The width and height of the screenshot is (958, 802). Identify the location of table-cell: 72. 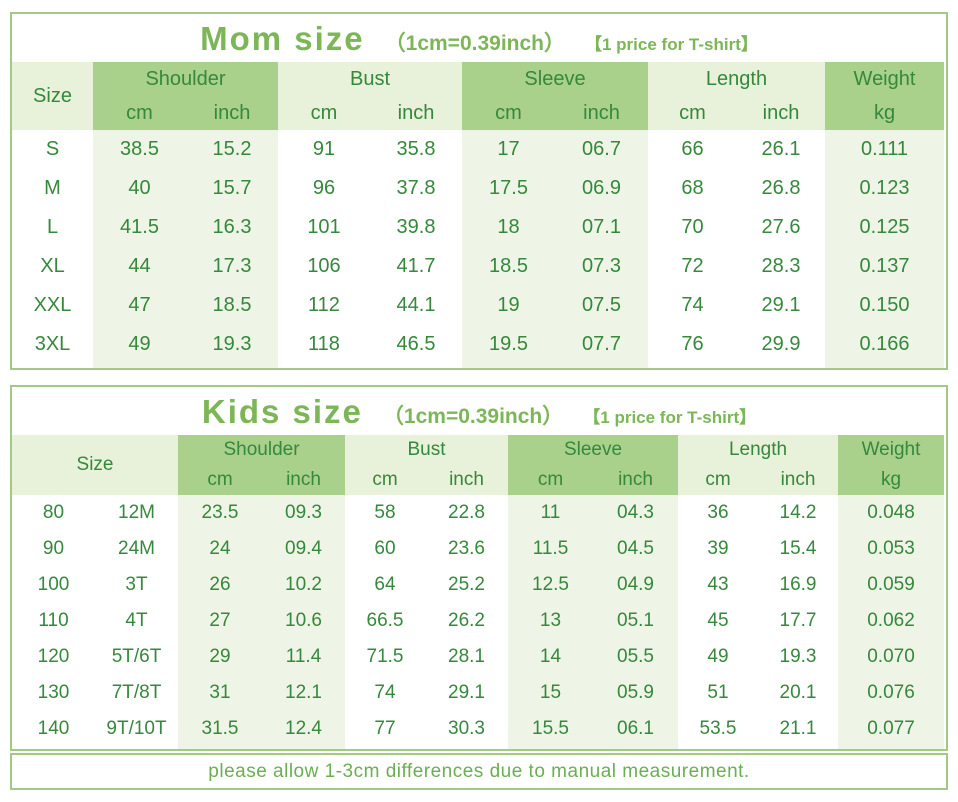
(692, 266).